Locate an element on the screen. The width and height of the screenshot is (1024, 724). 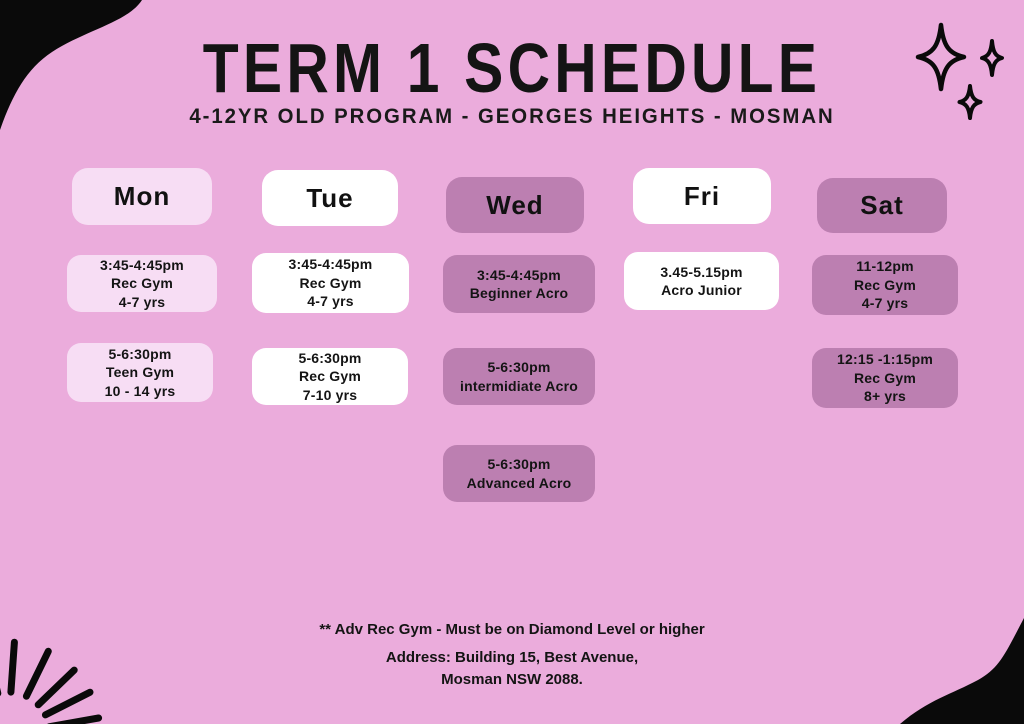
session-program: Beginner Acro is located at coordinates (519, 293).